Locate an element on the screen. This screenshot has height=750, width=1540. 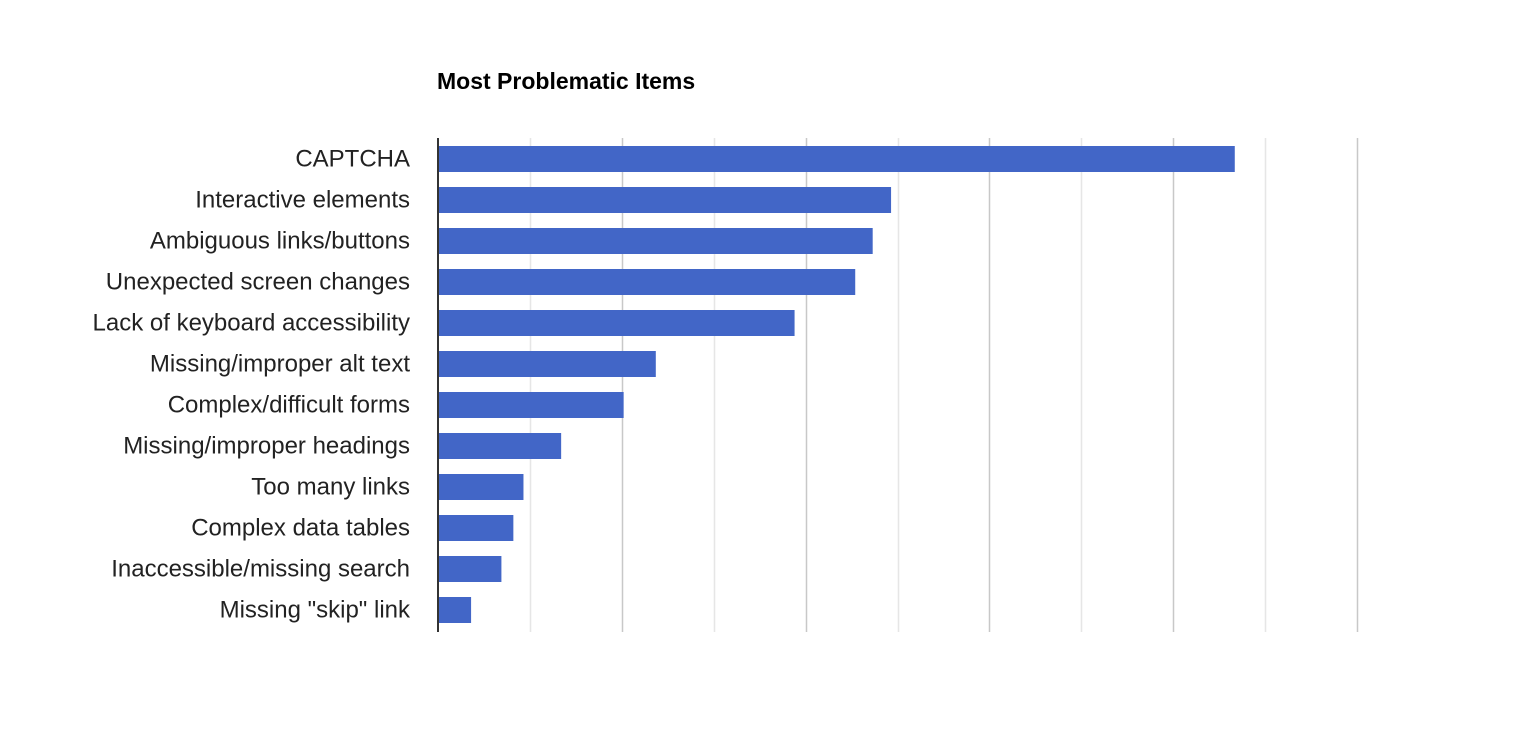
category-label: Missing/improper headings is located at coordinates (266, 446).